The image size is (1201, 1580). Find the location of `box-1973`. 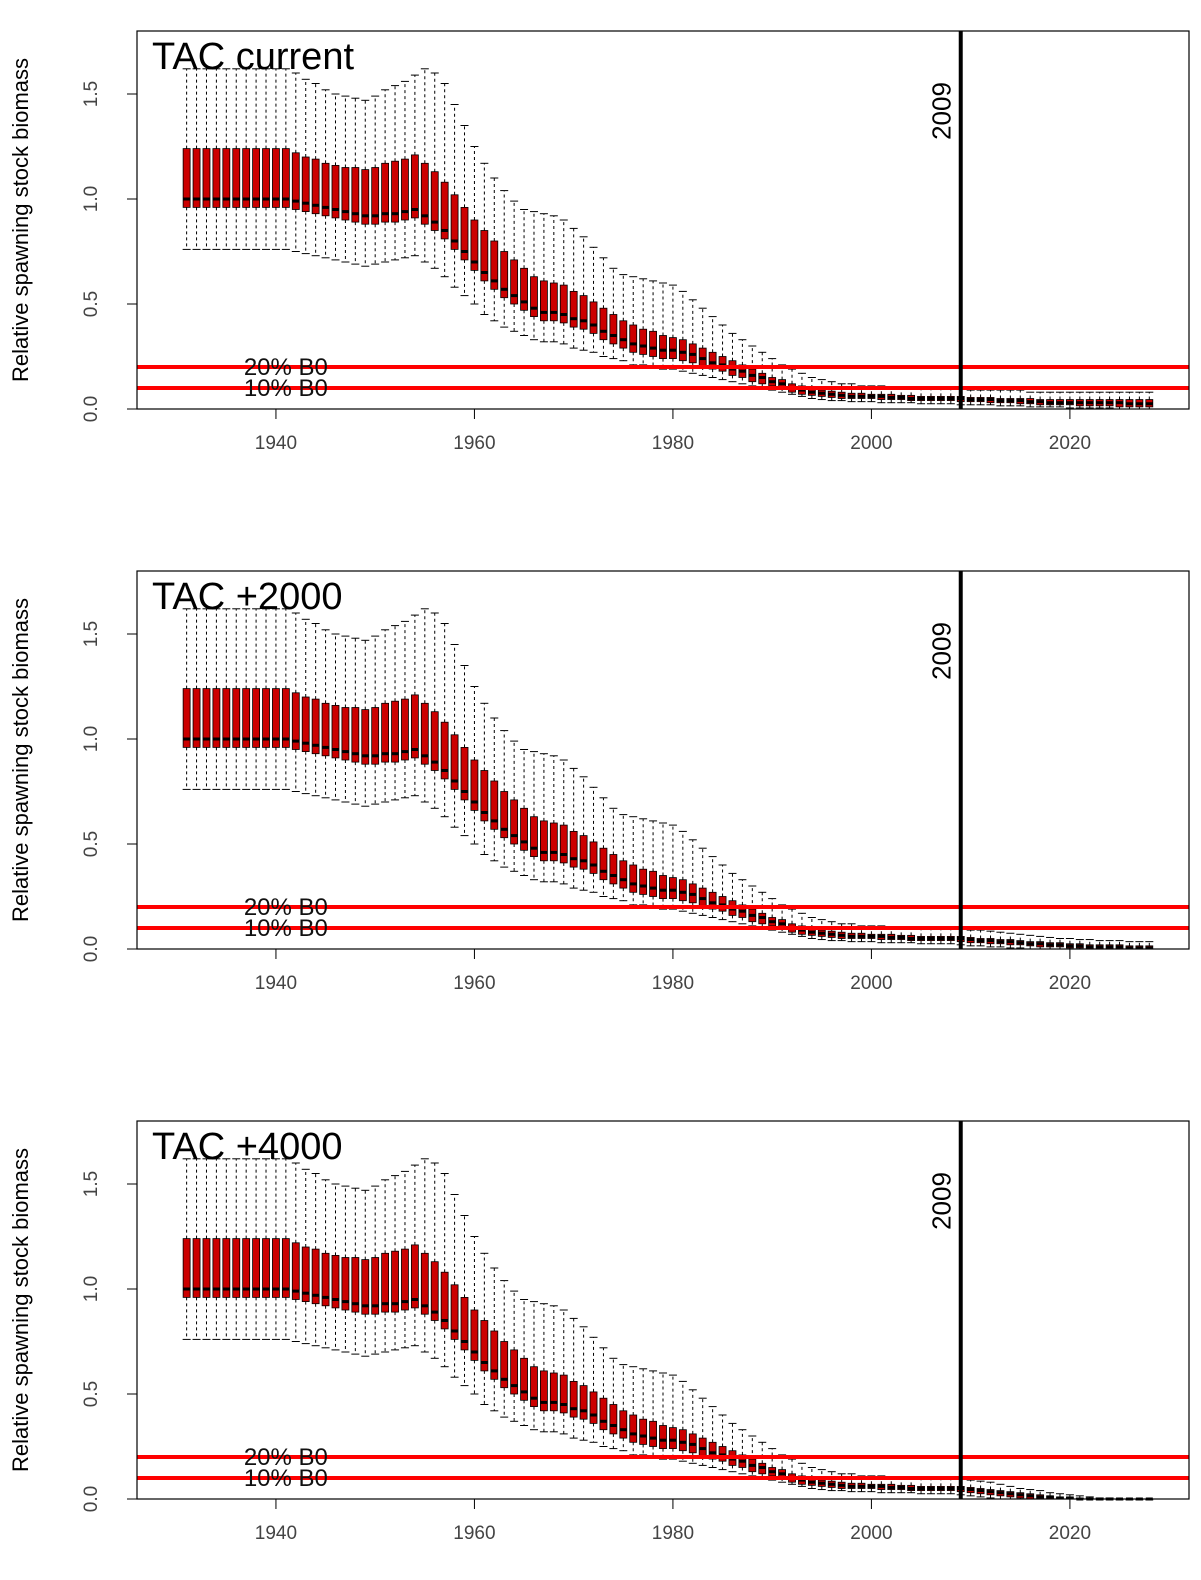

box-1973 is located at coordinates (603, 1397).